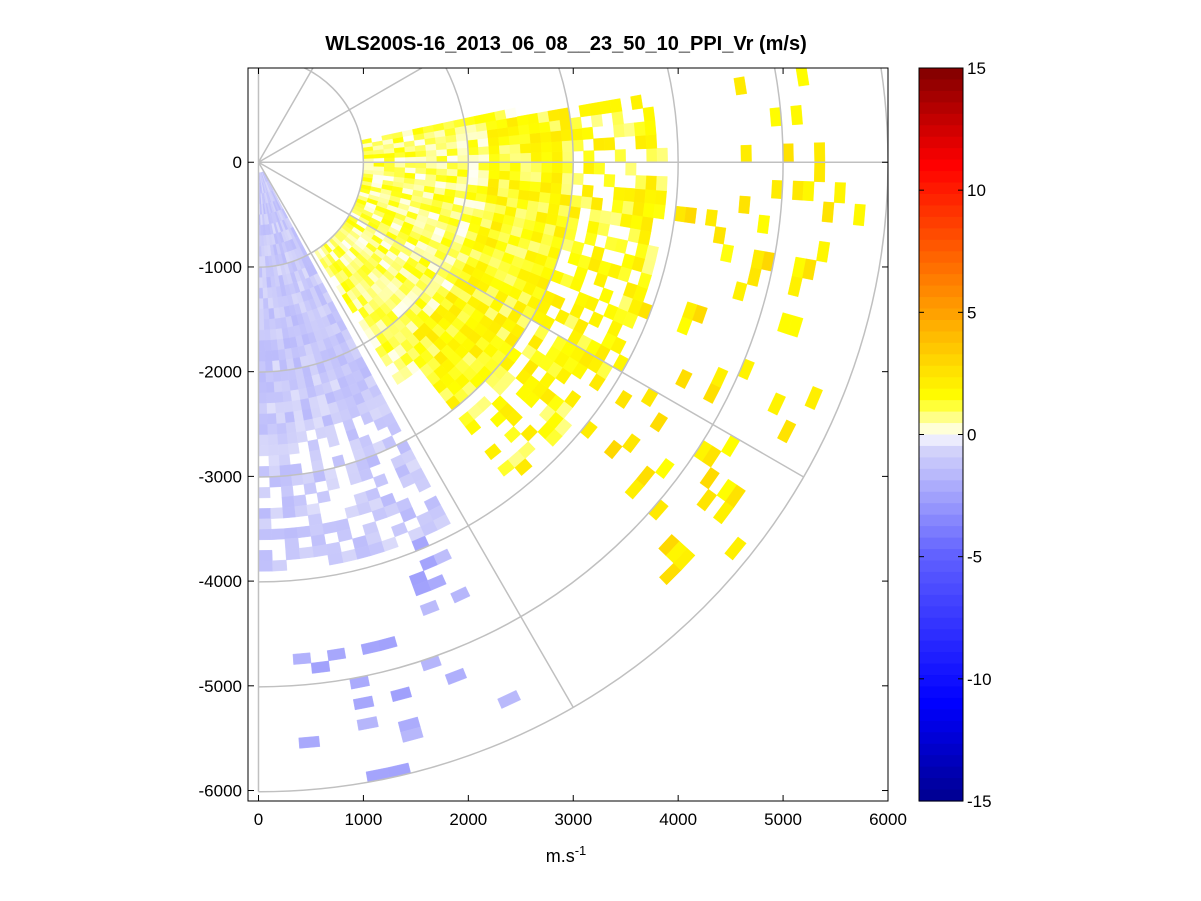 The height and width of the screenshot is (901, 1201). What do you see at coordinates (581, 850) in the screenshot?
I see `x-axis-label-superscript: -1` at bounding box center [581, 850].